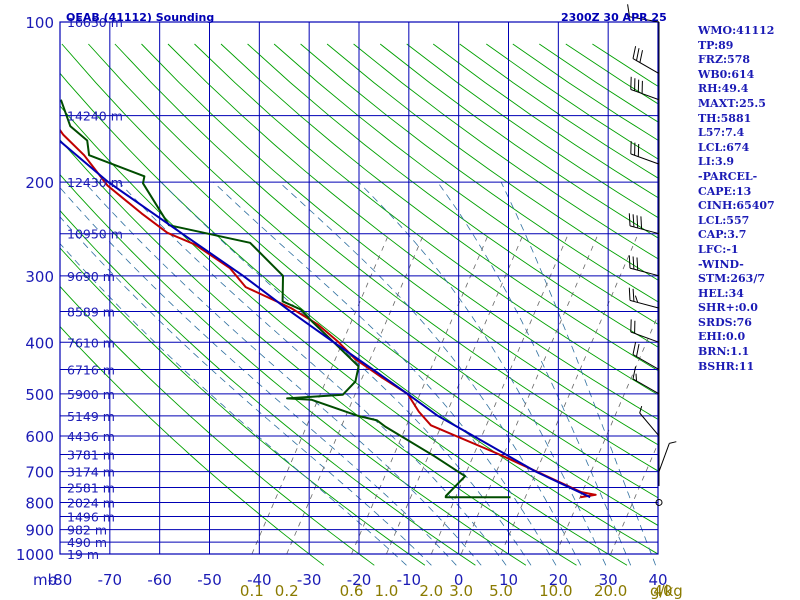 The image size is (800, 600). I want to click on height-label: 10950 m, so click(95, 234).